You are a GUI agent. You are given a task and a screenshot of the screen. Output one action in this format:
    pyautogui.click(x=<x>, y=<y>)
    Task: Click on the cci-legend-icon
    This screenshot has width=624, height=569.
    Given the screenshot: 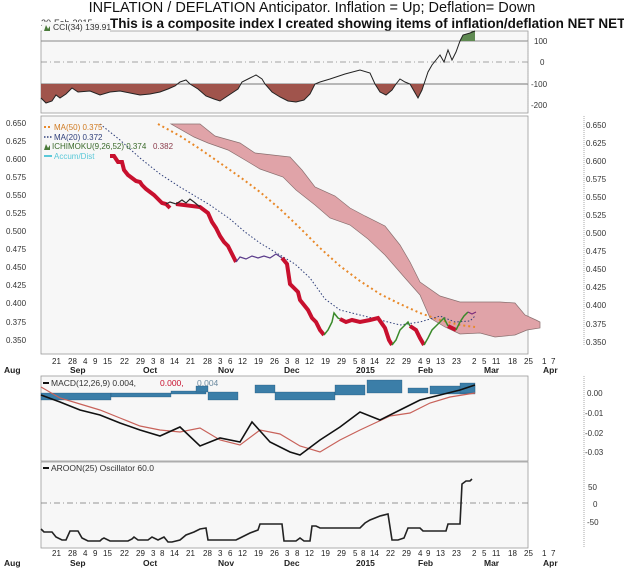 What is the action you would take?
    pyautogui.click(x=47, y=28)
    